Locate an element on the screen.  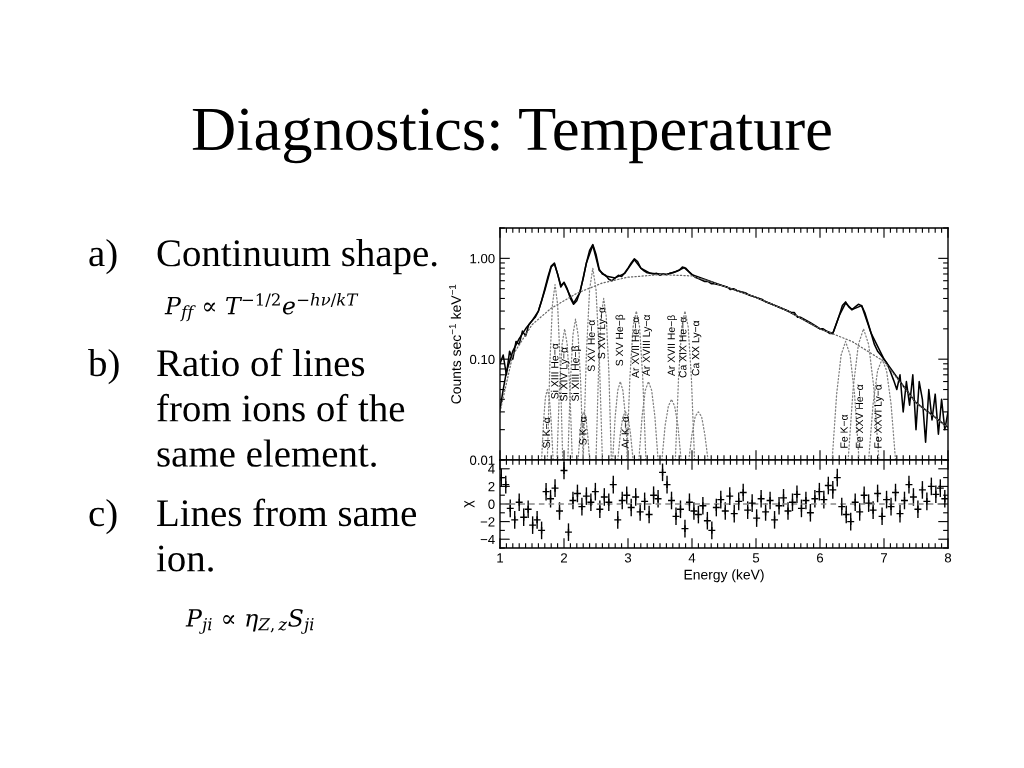
y-tick-label: 0 is located at coordinates (491, 504).